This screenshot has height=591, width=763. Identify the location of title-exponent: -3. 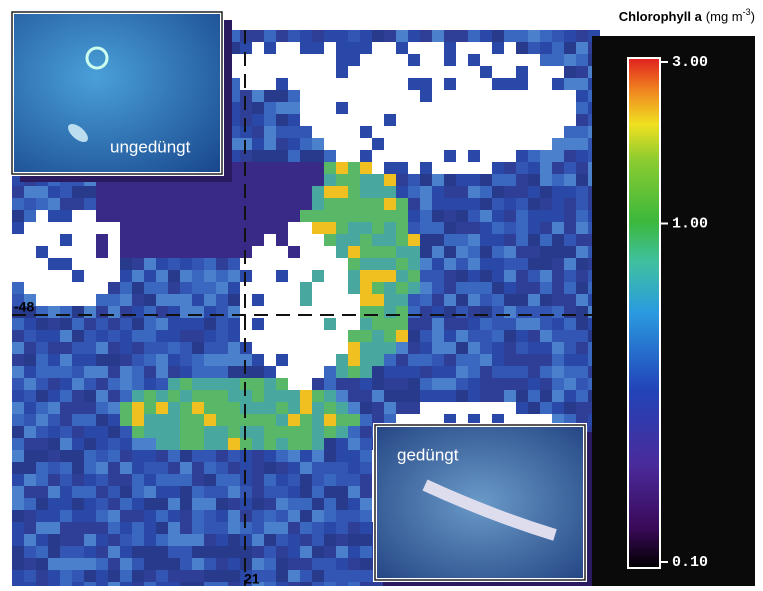
(747, 12).